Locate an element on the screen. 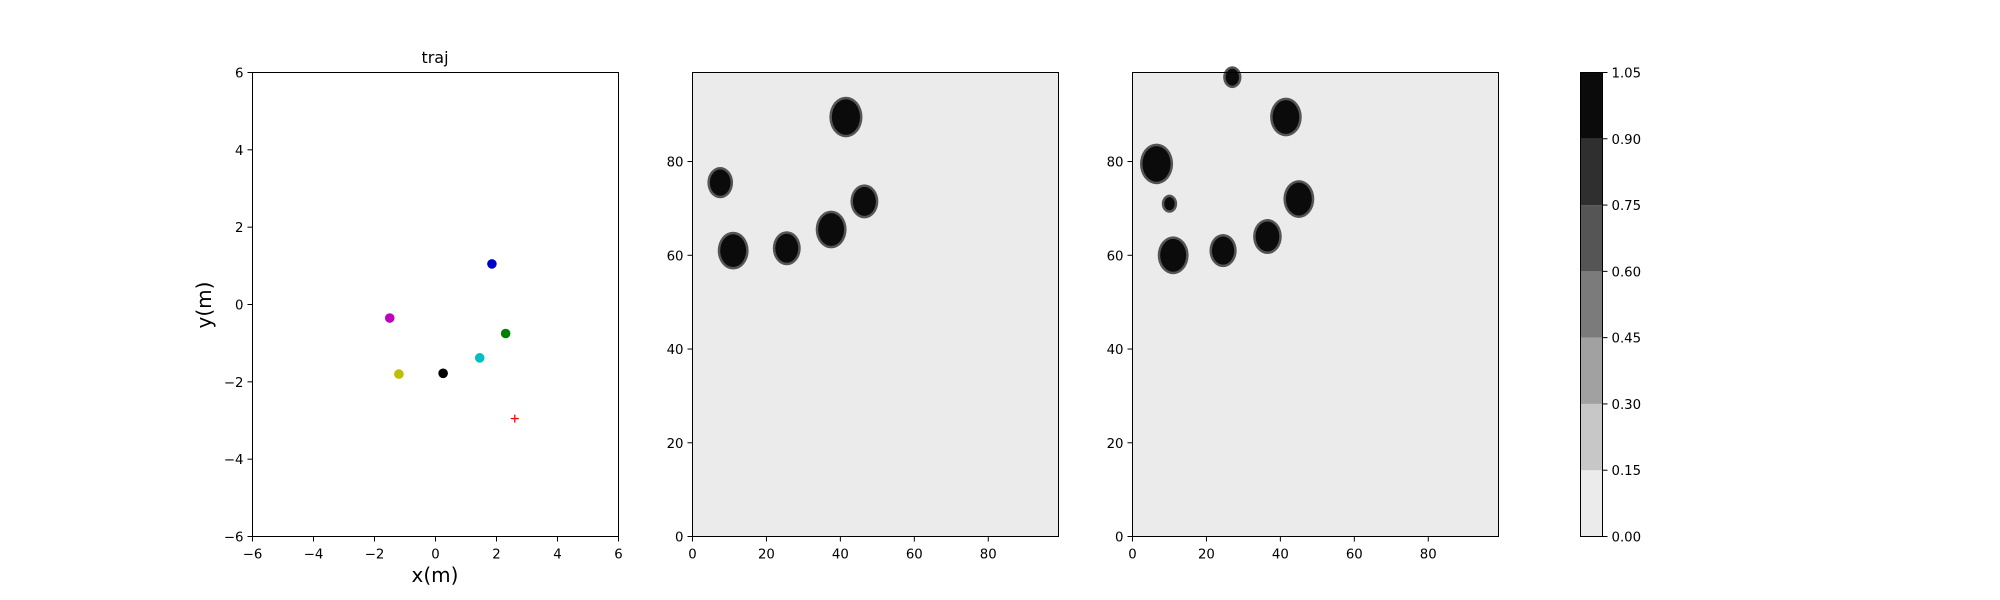 The image size is (2000, 600). colorbar-tick-label: 0.45 is located at coordinates (1627, 339).